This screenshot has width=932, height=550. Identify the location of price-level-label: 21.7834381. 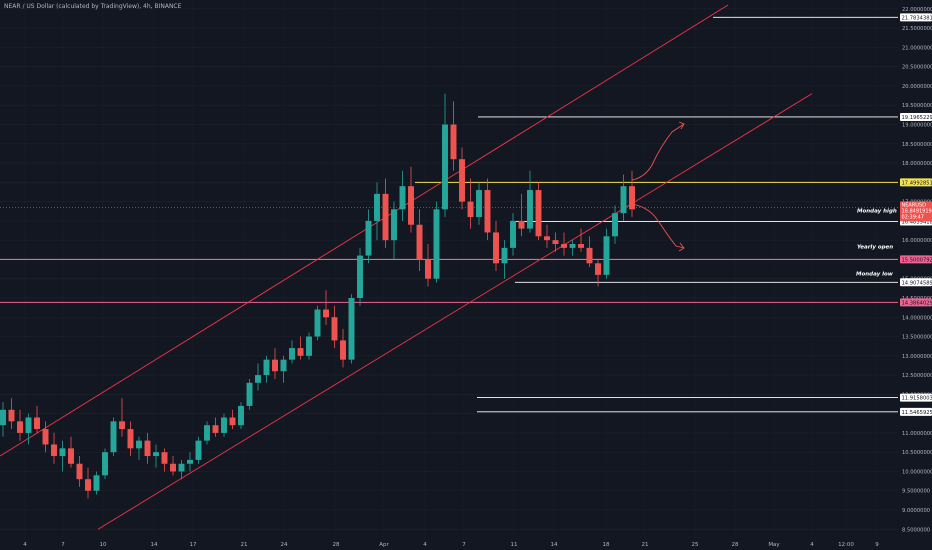
(917, 18).